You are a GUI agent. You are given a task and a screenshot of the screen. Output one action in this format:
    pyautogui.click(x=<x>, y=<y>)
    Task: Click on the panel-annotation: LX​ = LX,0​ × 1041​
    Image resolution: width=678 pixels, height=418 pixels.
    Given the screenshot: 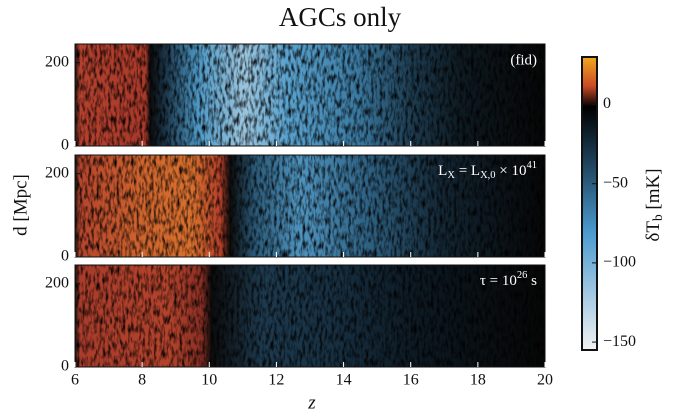 What is the action you would take?
    pyautogui.click(x=487, y=170)
    